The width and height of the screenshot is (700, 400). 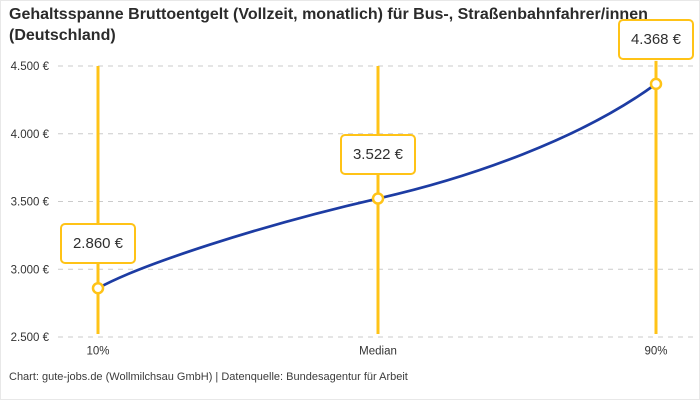 I want to click on y-axis-tick-label: 4.500 €, so click(x=30, y=67).